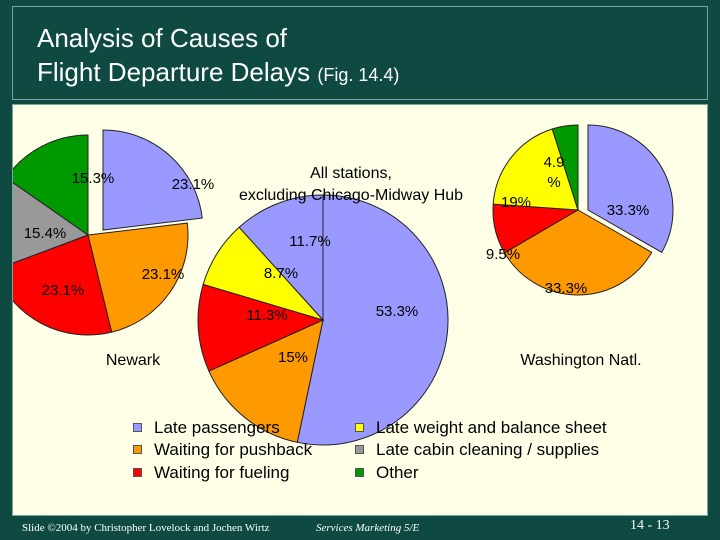 The width and height of the screenshot is (720, 540). I want to click on title-line-1: Analysis of Causes of, so click(162, 38).